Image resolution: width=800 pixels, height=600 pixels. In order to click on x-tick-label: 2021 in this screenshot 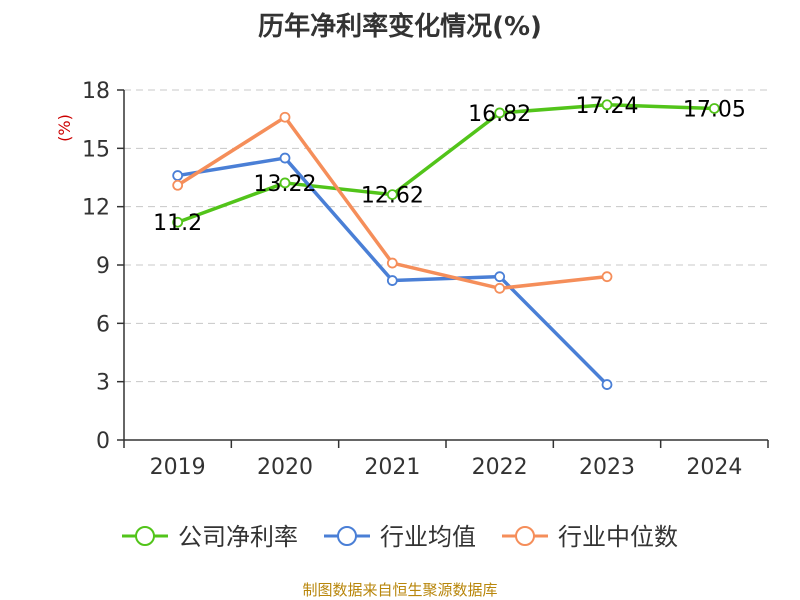, I will do `click(392, 467)`.